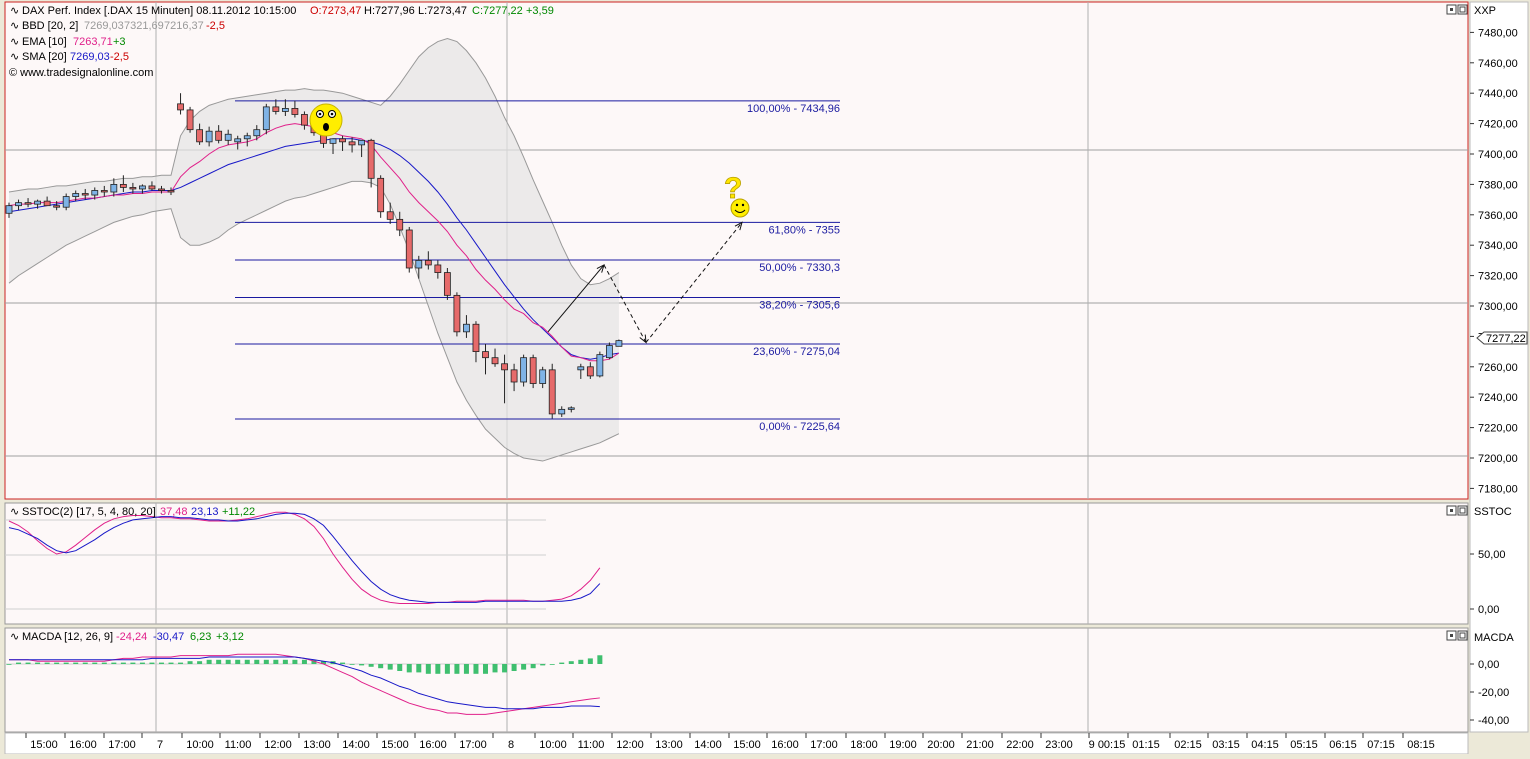  I want to click on price-axis-label: 7200,00, so click(1498, 459).